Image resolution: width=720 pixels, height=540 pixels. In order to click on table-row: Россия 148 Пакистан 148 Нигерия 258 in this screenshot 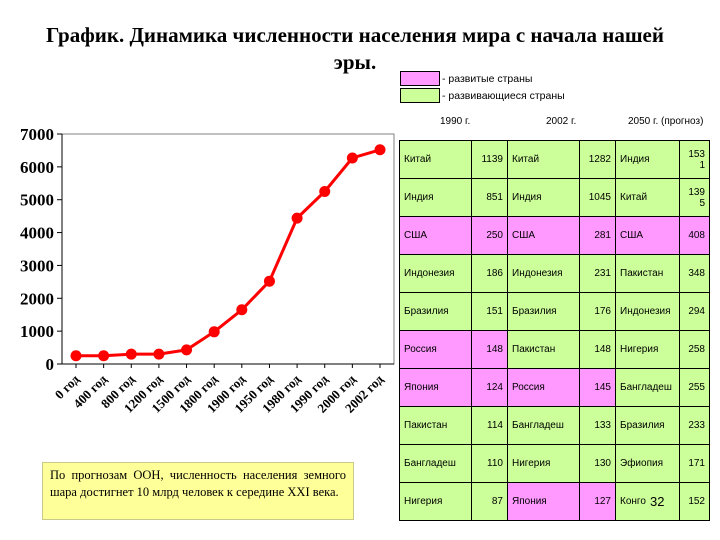, I will do `click(554, 349)`.